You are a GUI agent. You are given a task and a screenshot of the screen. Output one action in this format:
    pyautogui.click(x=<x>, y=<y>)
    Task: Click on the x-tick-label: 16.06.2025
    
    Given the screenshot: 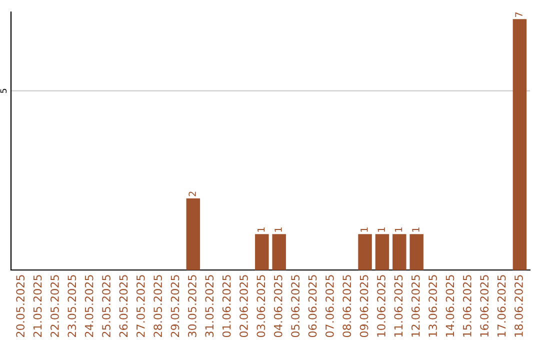 What is the action you would take?
    pyautogui.click(x=484, y=306)
    